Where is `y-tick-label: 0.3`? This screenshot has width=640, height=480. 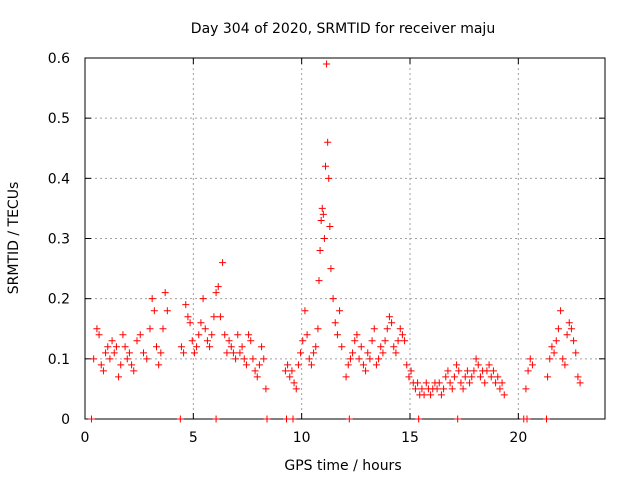
y-tick-label: 0.3 is located at coordinates (59, 240).